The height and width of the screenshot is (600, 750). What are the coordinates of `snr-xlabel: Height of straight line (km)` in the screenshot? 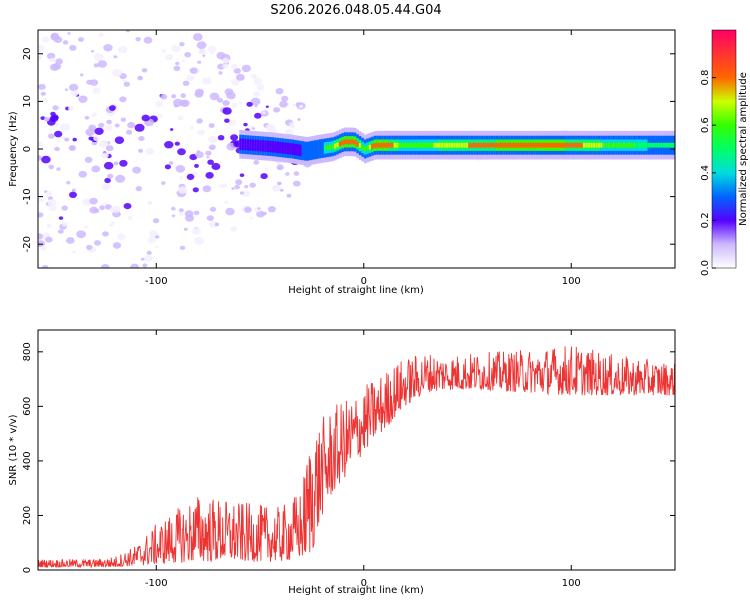 It's located at (356, 590).